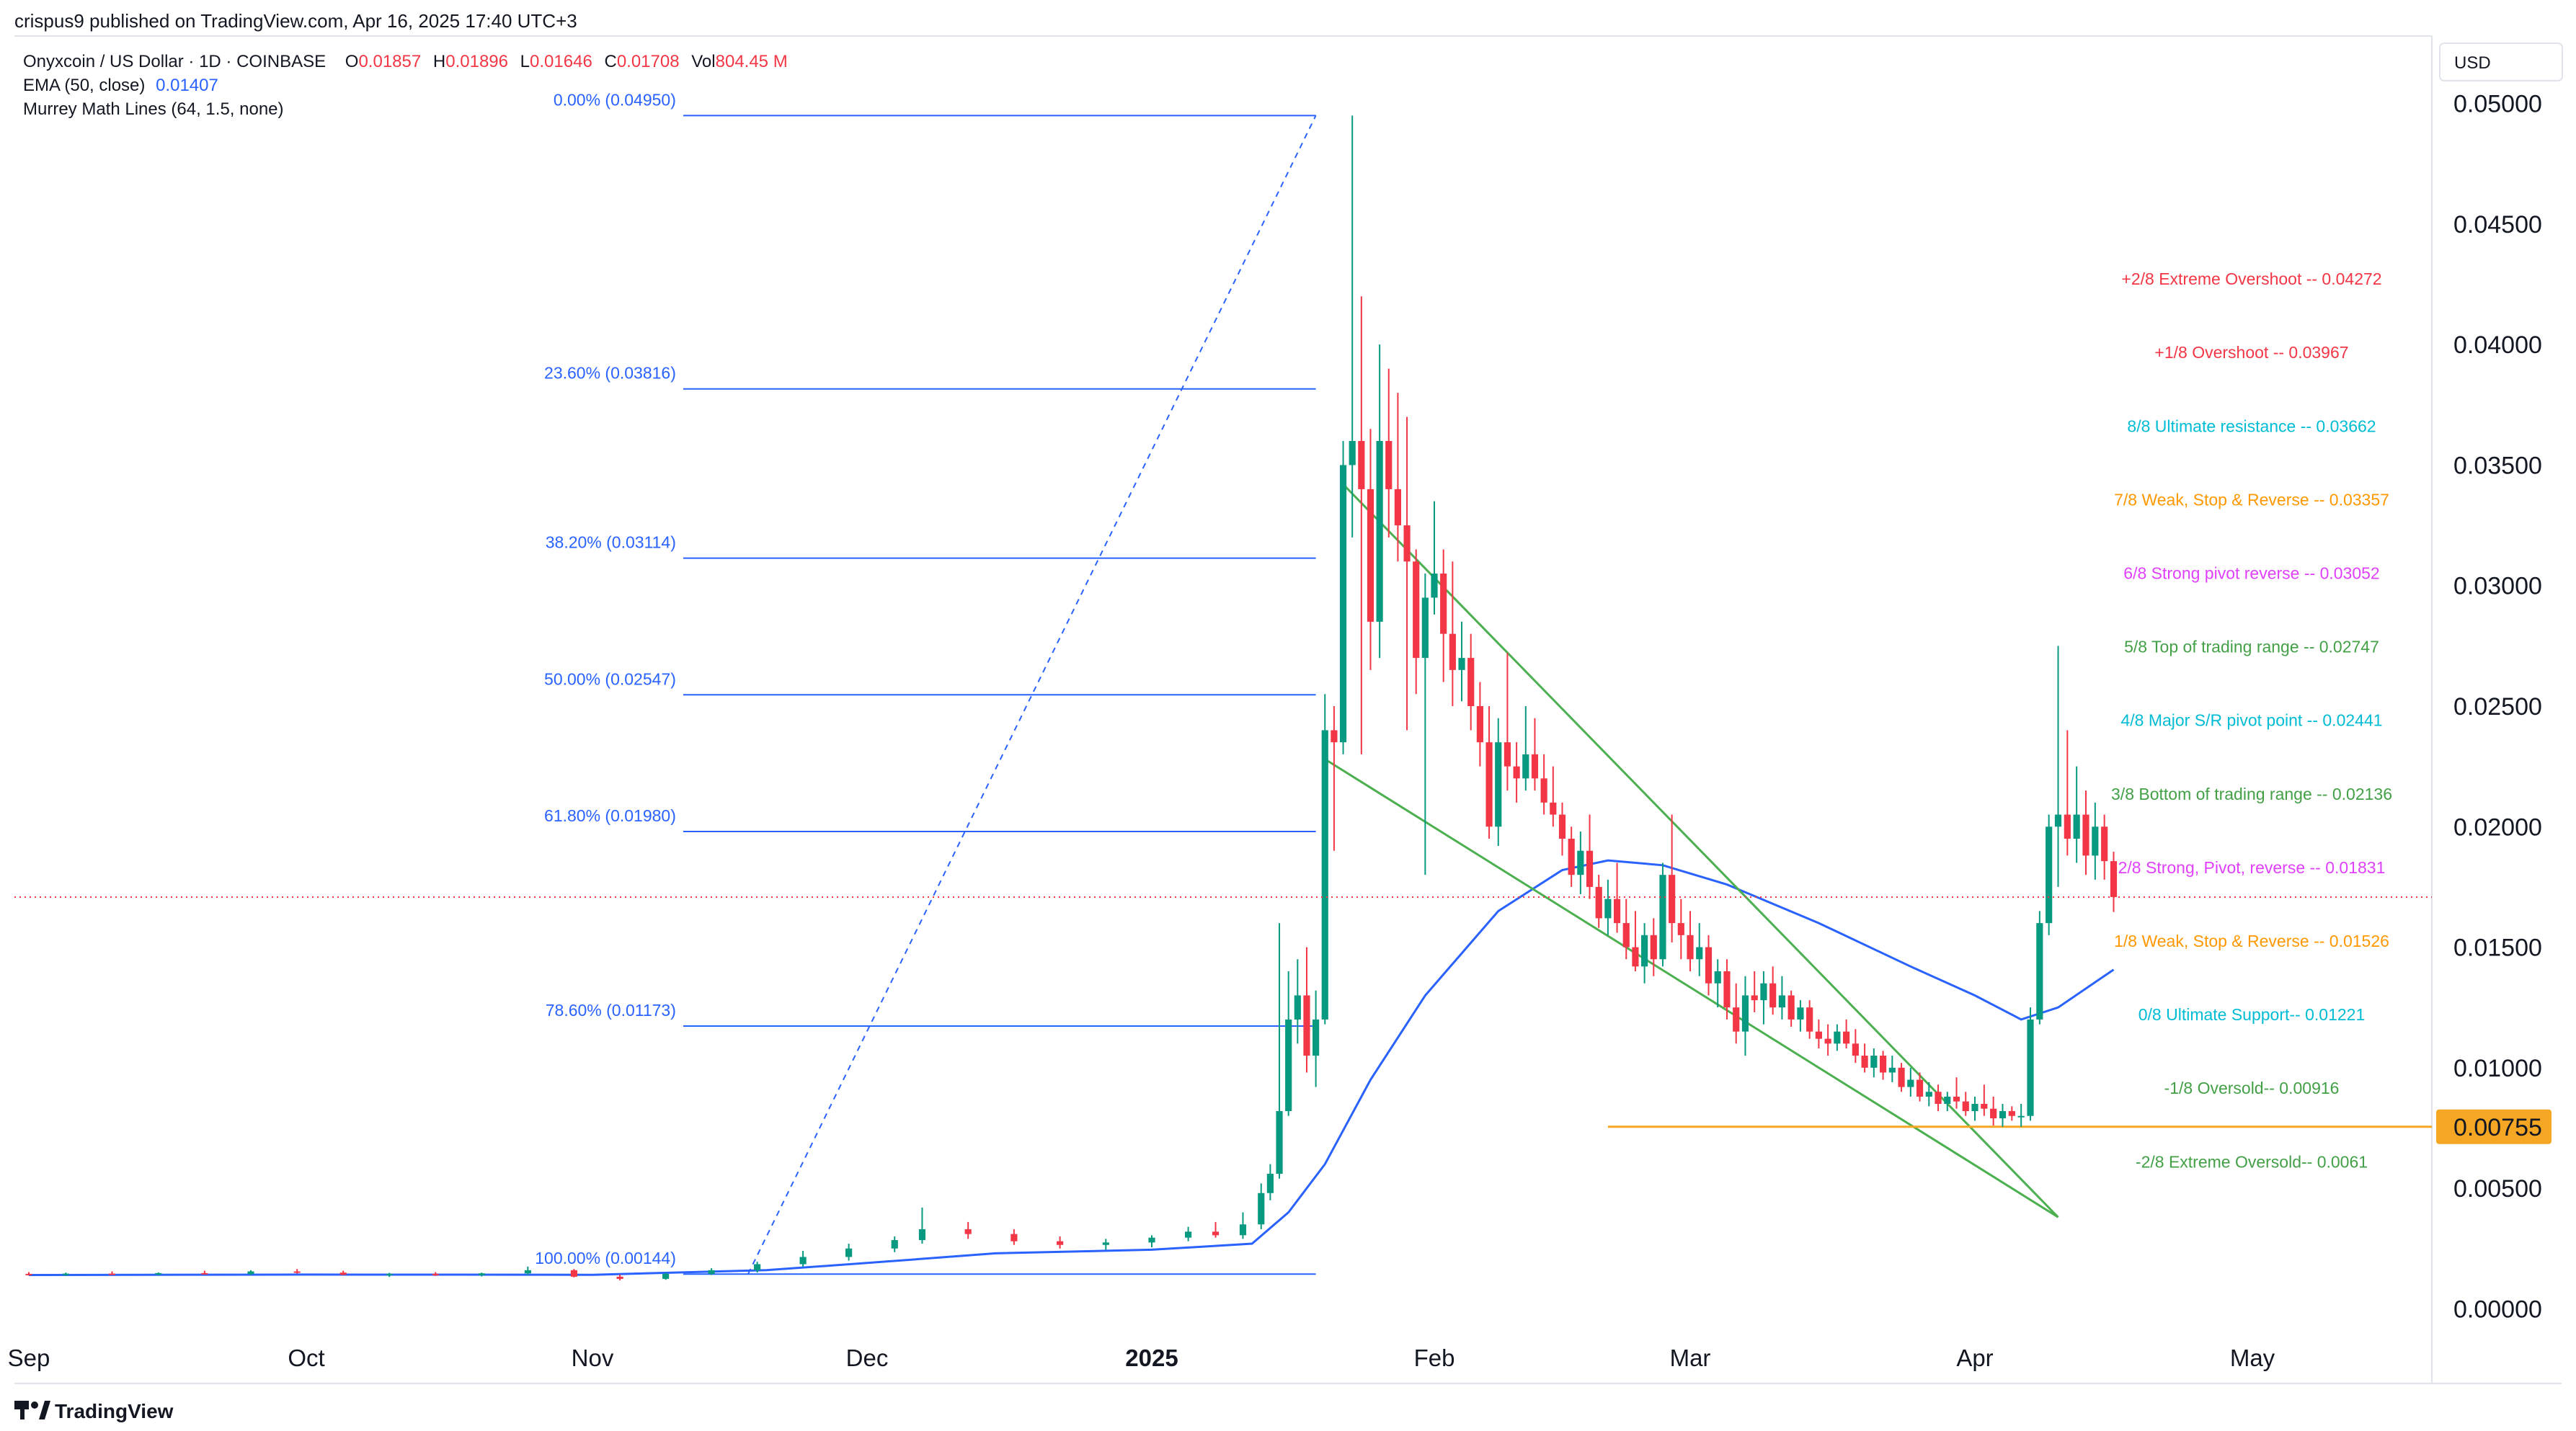 Image resolution: width=2576 pixels, height=1431 pixels. I want to click on brand-name: TradingView, so click(114, 1411).